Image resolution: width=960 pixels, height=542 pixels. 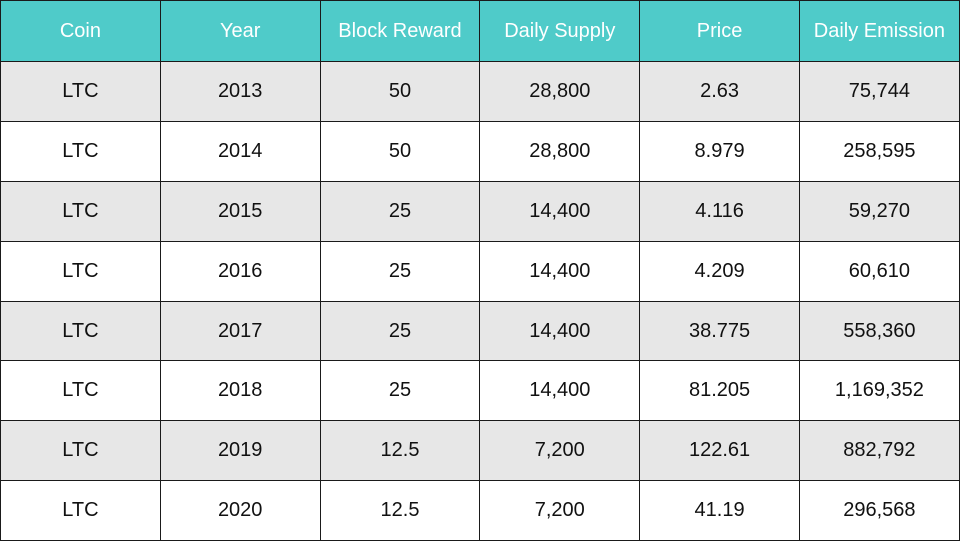 What do you see at coordinates (240, 451) in the screenshot?
I see `cell-year: 2019` at bounding box center [240, 451].